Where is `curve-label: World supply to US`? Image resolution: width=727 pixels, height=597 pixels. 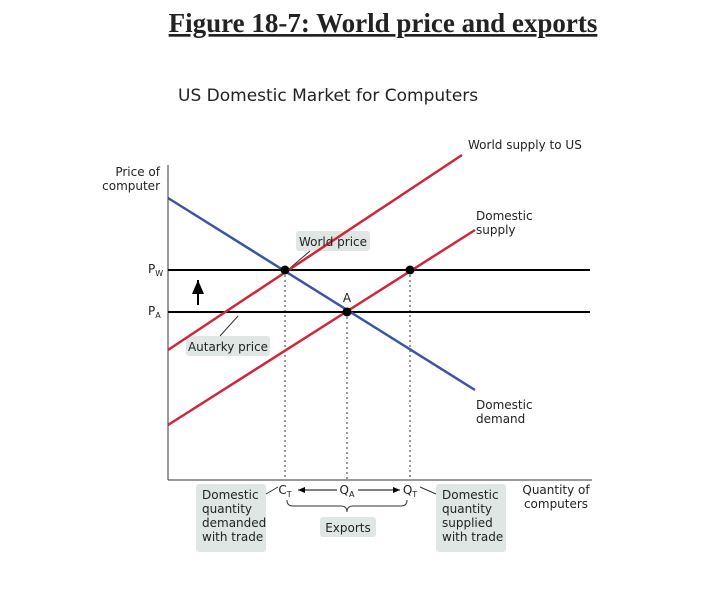 curve-label: World supply to US is located at coordinates (525, 145).